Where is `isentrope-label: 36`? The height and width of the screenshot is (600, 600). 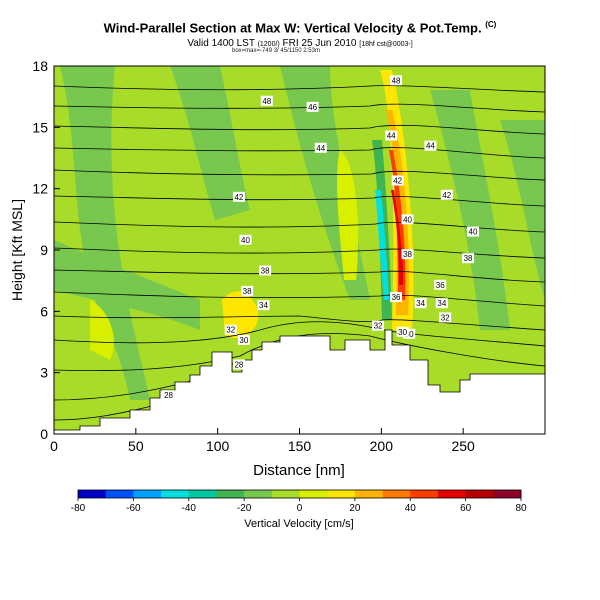 isentrope-label: 36 is located at coordinates (396, 297).